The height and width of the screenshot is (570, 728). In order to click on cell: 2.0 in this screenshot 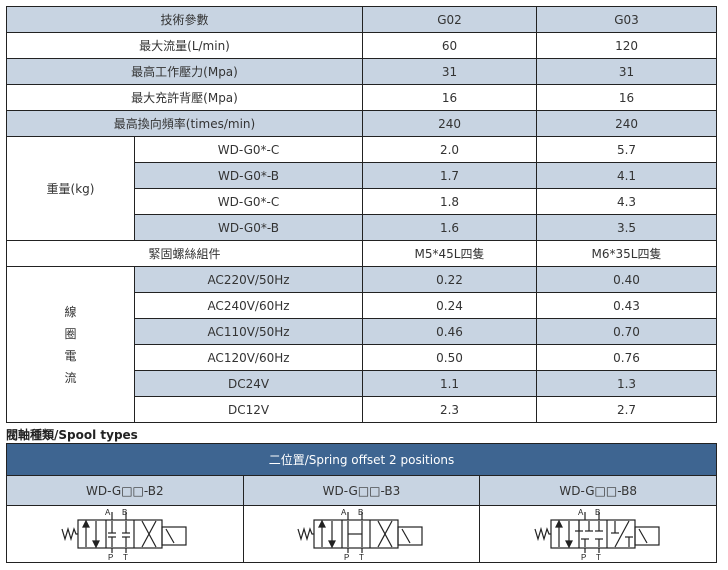, I will do `click(450, 149)`.